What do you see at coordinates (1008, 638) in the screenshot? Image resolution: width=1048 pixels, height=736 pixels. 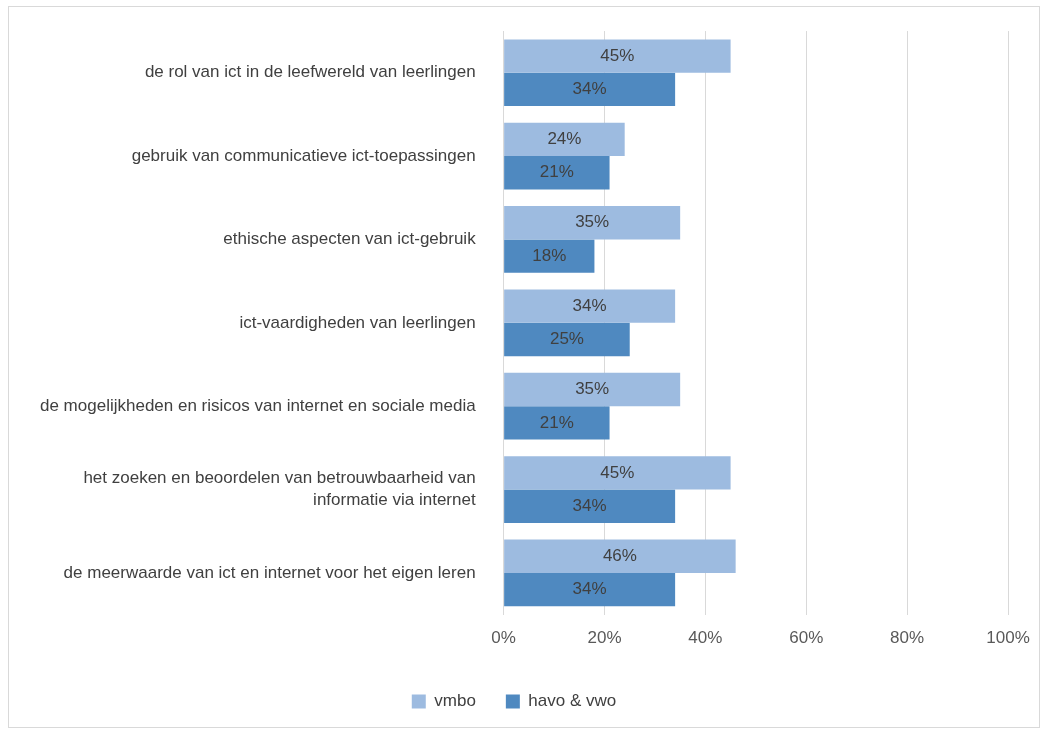 I see `x-tick-label: 100%` at bounding box center [1008, 638].